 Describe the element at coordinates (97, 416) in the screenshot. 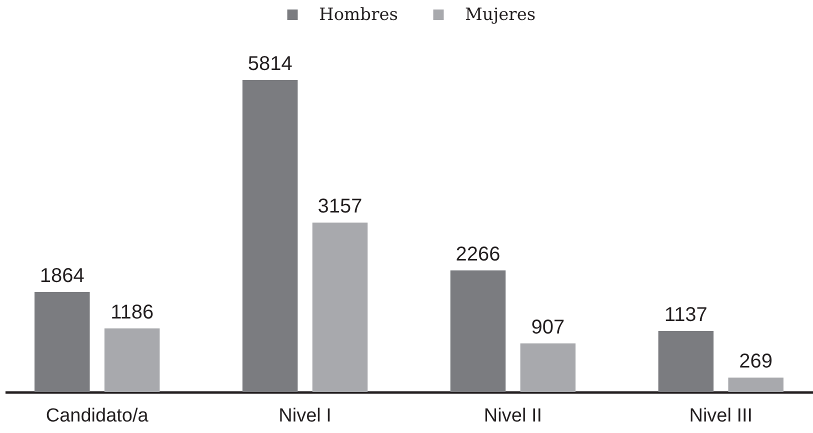

I see `x-tick-label: Candidato/a` at that location.